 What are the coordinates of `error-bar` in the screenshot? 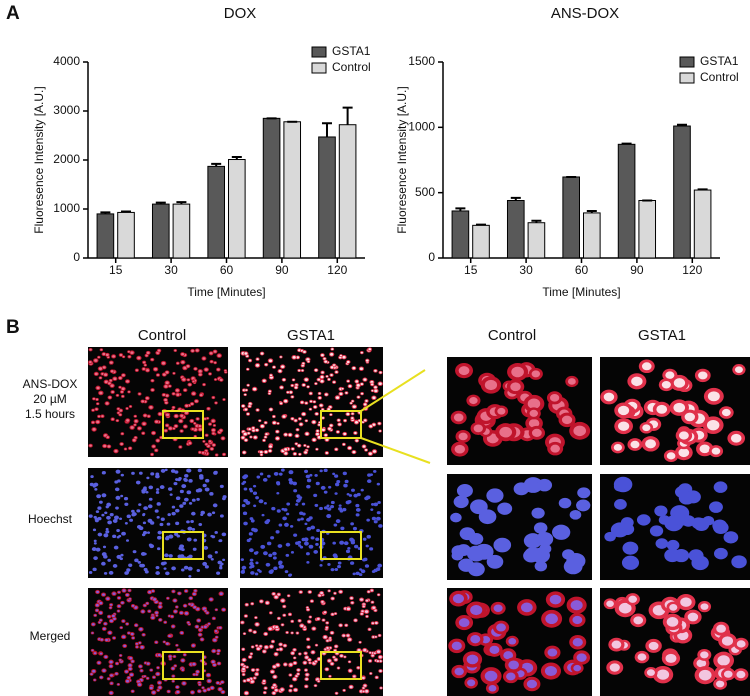 It's located at (515, 198).